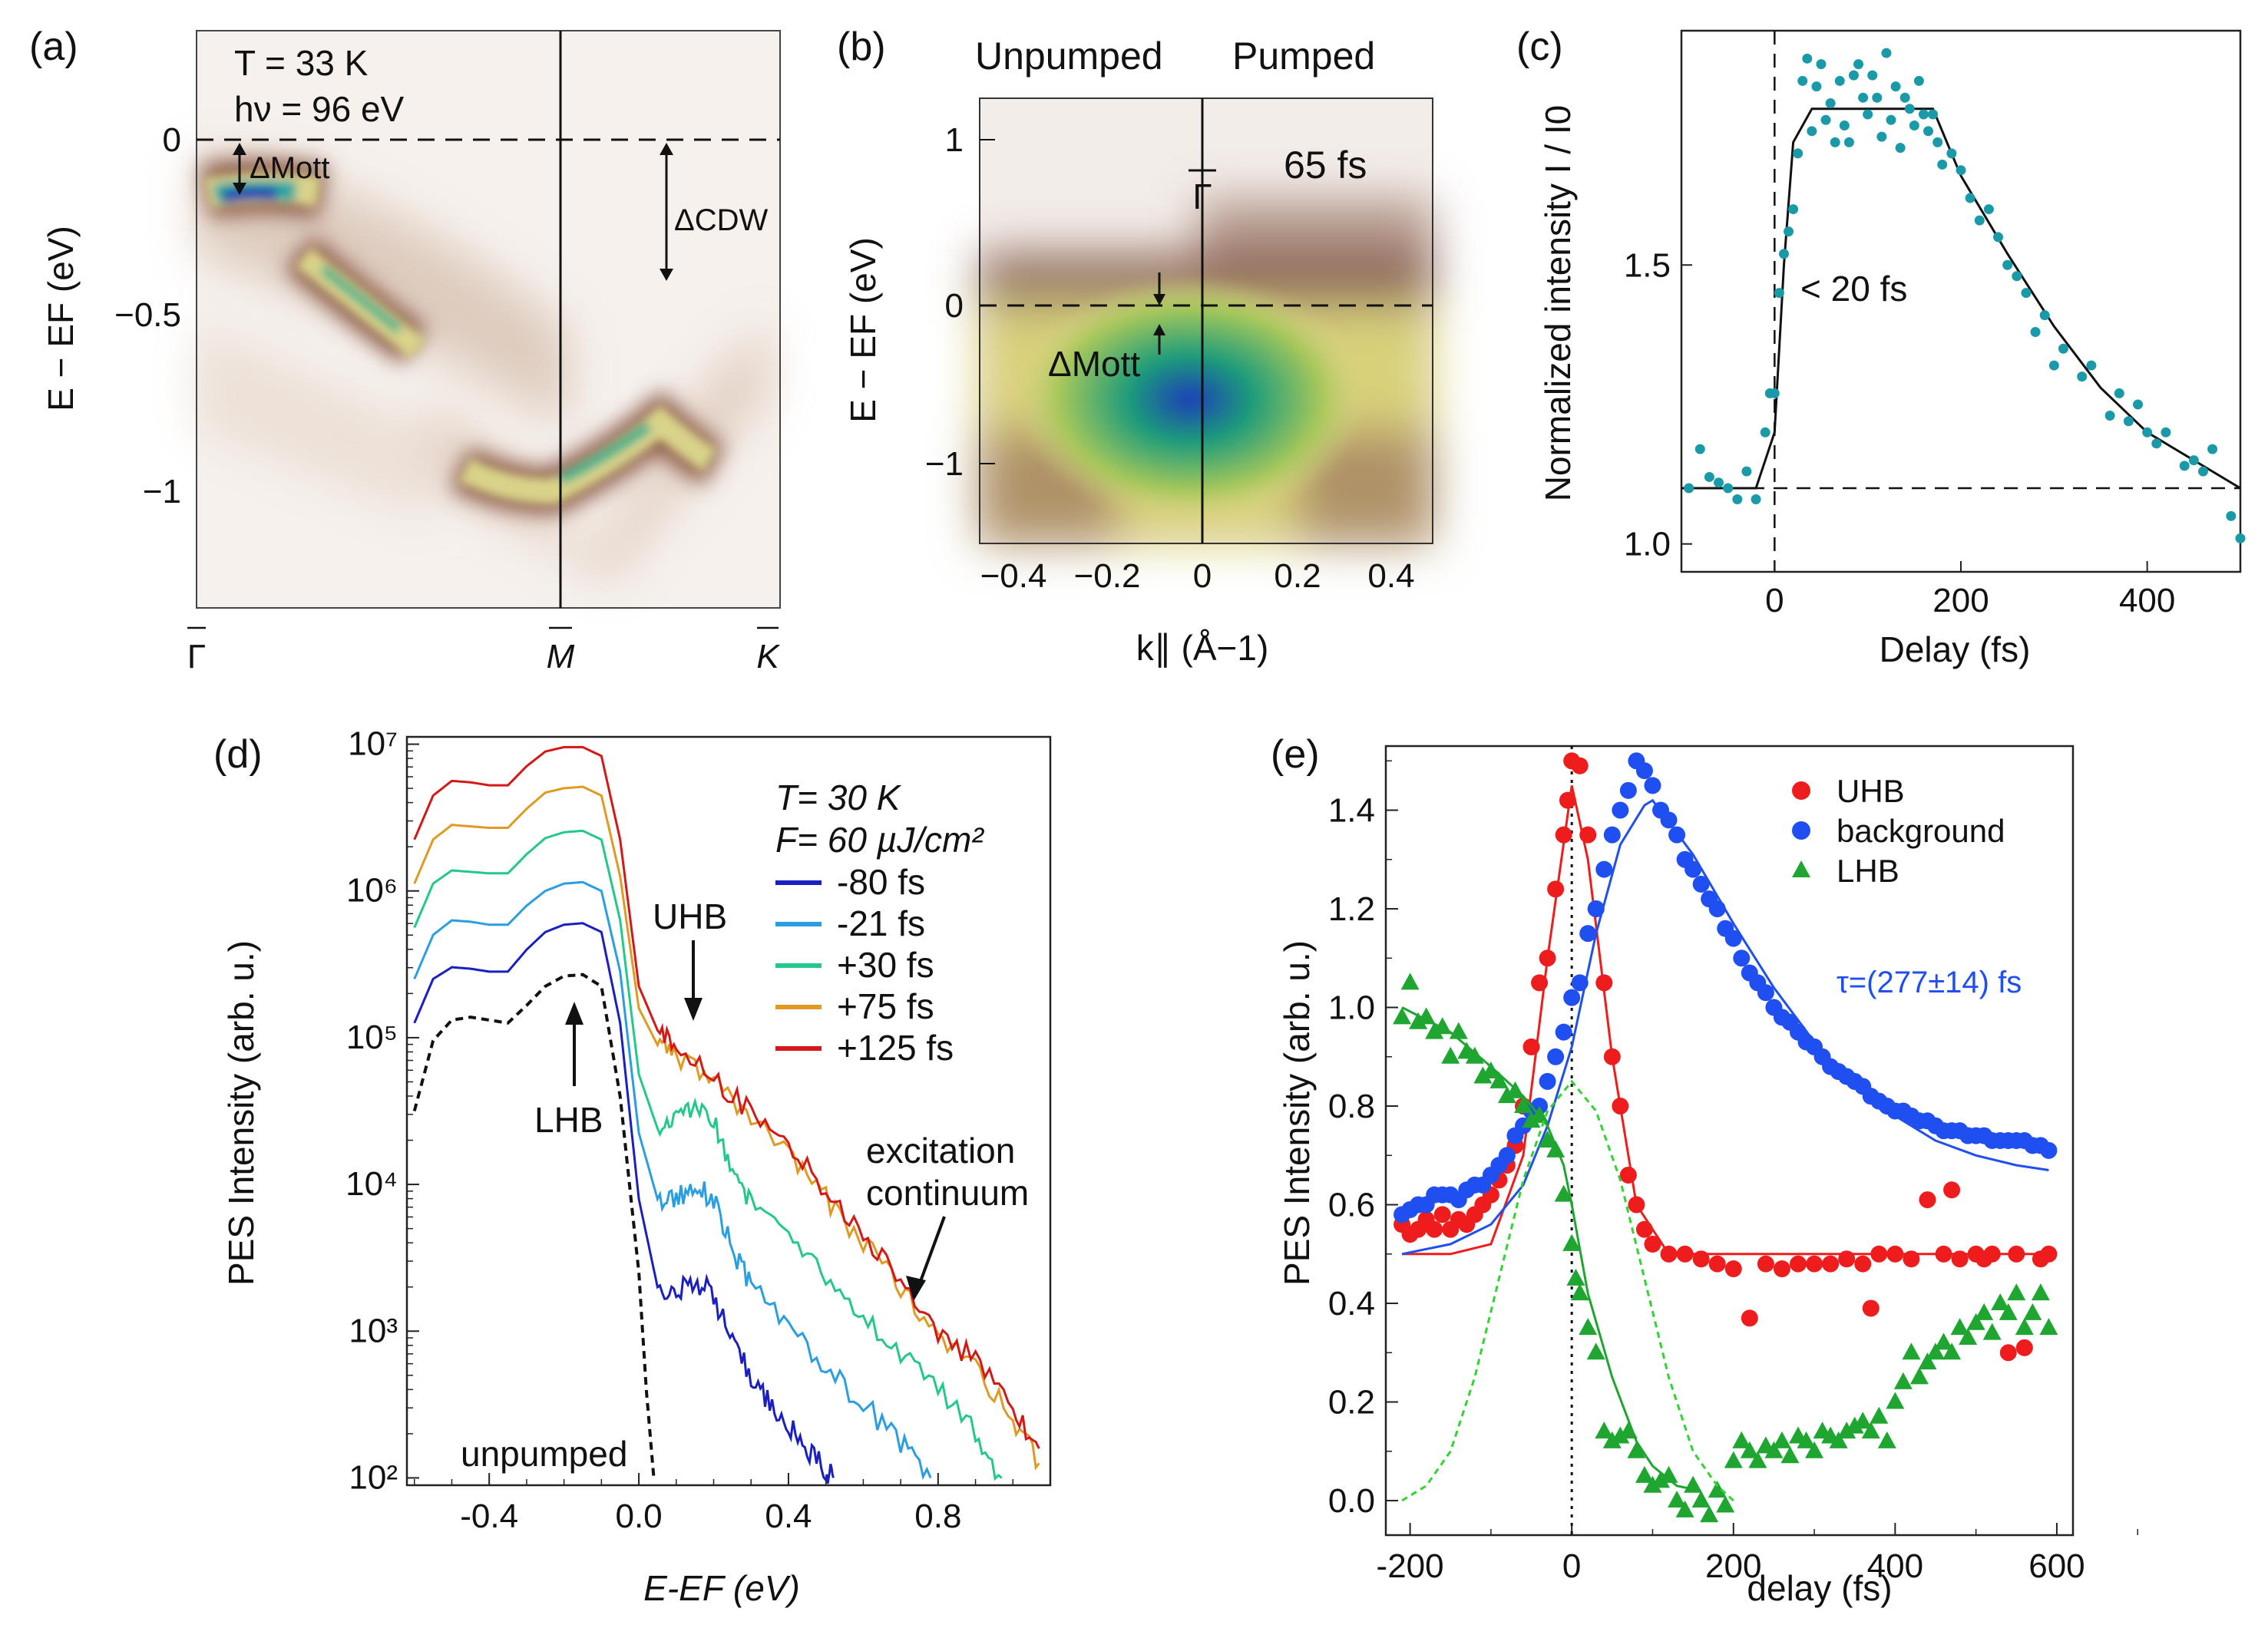 This screenshot has width=2268, height=1628. I want to click on panel-c-ytick: 1.0, so click(1648, 544).